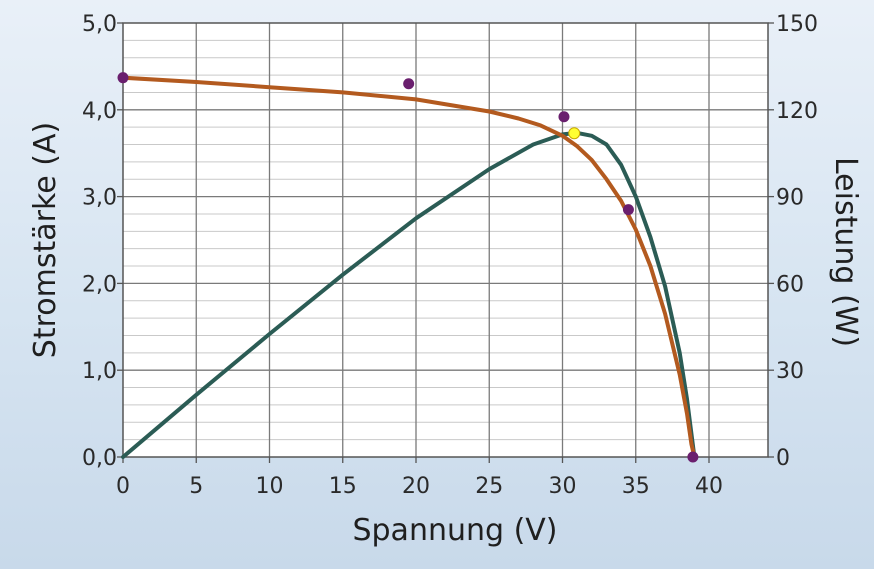 This screenshot has width=874, height=569. Describe the element at coordinates (563, 486) in the screenshot. I see `x-tick-label: 30` at that location.